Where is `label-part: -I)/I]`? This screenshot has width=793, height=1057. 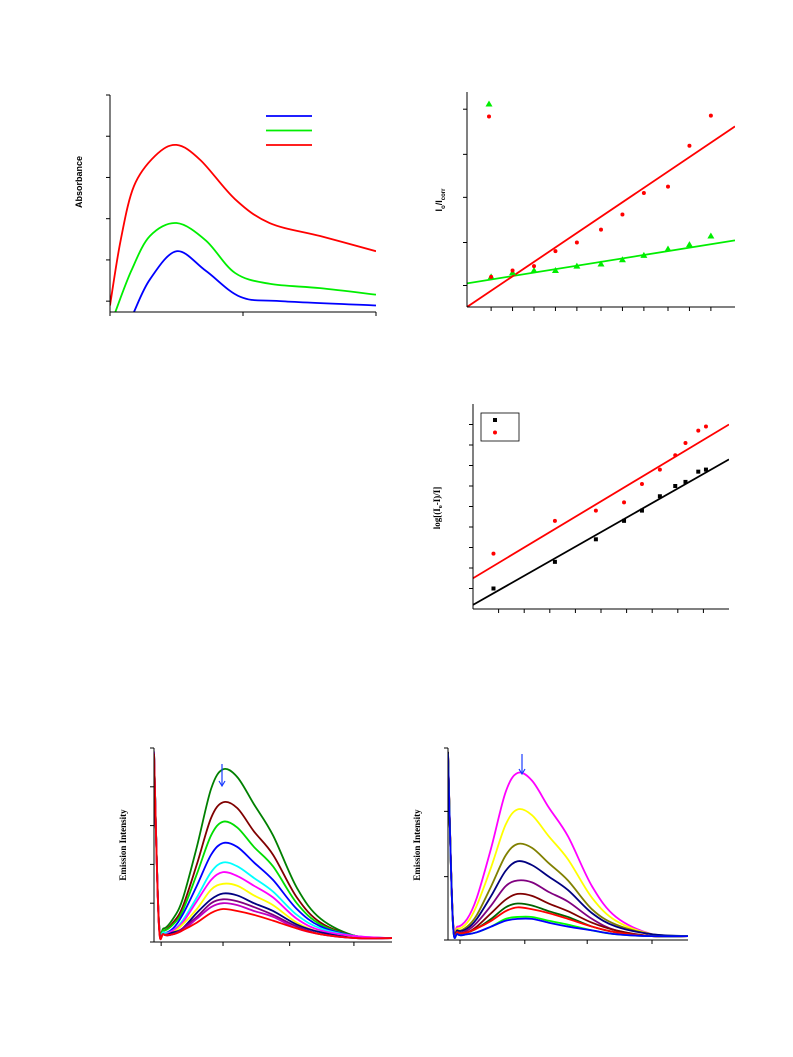
label-part: -I)/I] is located at coordinates (437, 496).